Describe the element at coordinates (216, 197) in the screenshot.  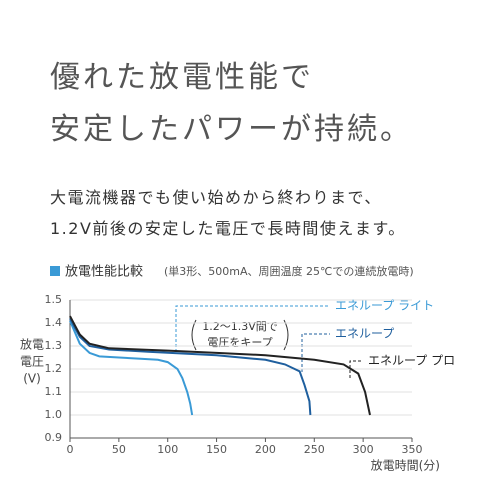
I see `body-text: 大電流機器でも使い始めから終わりまで、` at that location.